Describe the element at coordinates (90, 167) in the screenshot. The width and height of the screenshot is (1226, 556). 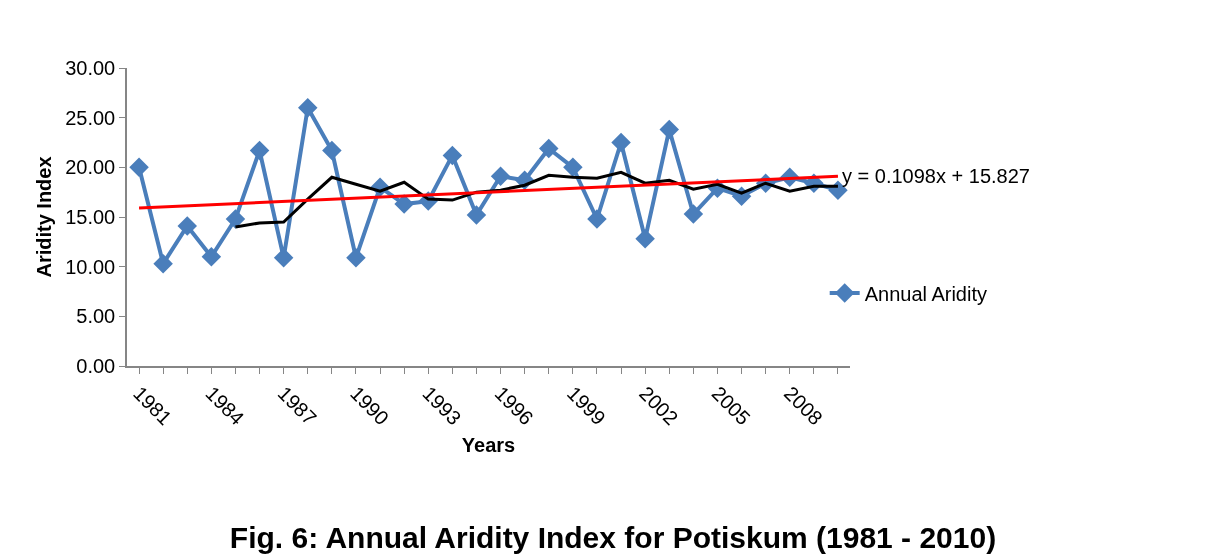
I see `y-tick-label: 20.00` at that location.